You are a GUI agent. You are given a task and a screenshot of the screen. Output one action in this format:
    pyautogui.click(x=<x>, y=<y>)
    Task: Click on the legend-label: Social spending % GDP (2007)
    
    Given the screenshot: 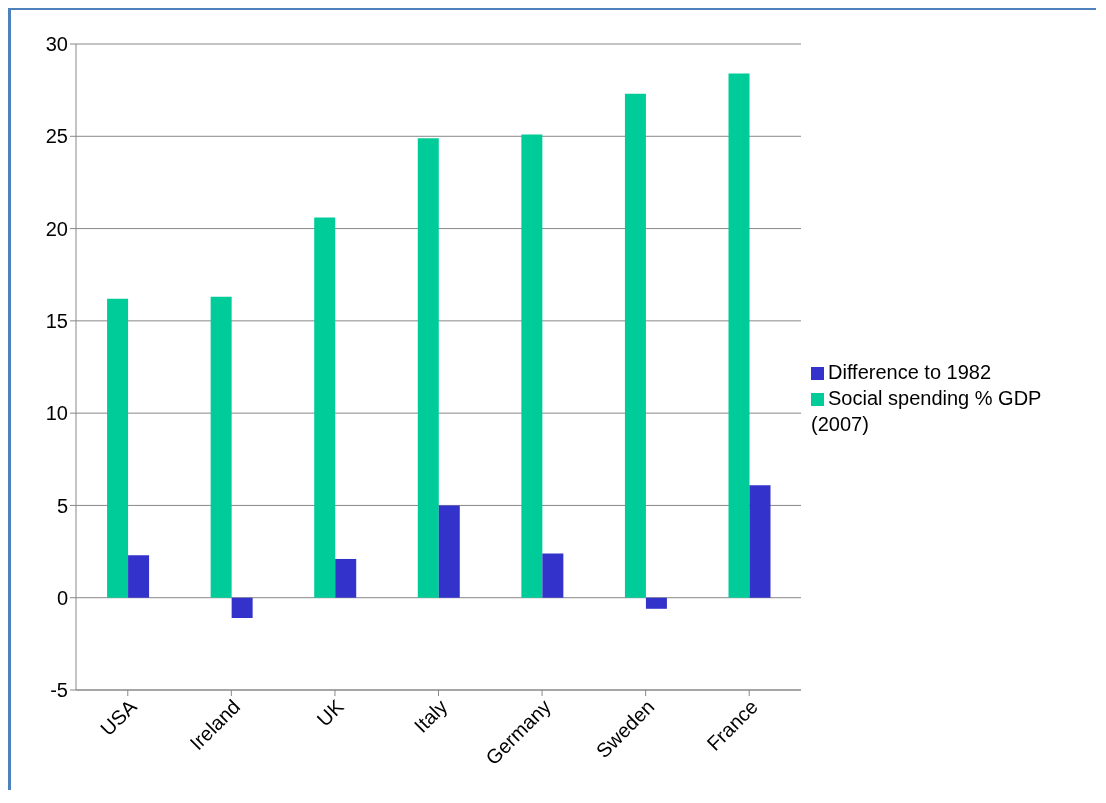 What is the action you would take?
    pyautogui.click(x=926, y=410)
    